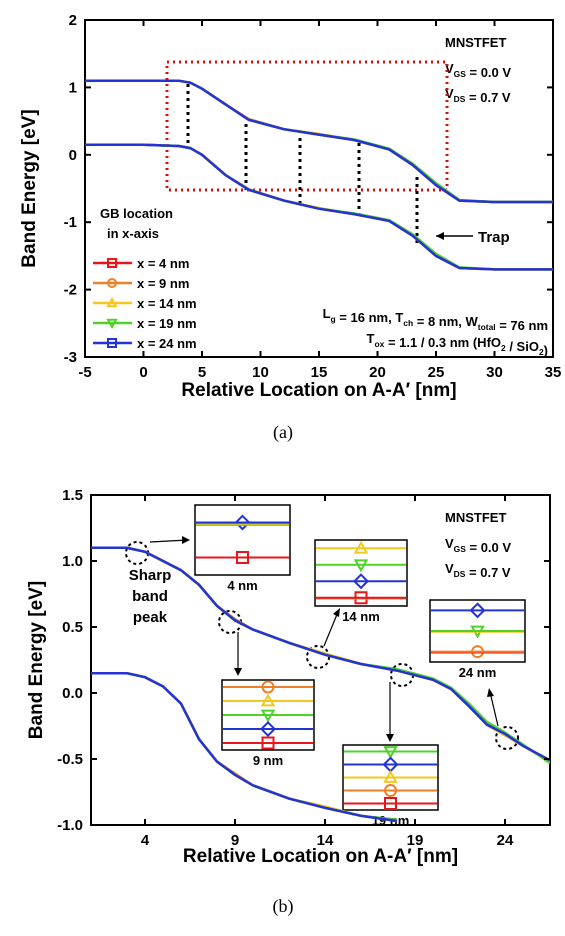  I want to click on legend-label: x = 14 nm, so click(167, 303).